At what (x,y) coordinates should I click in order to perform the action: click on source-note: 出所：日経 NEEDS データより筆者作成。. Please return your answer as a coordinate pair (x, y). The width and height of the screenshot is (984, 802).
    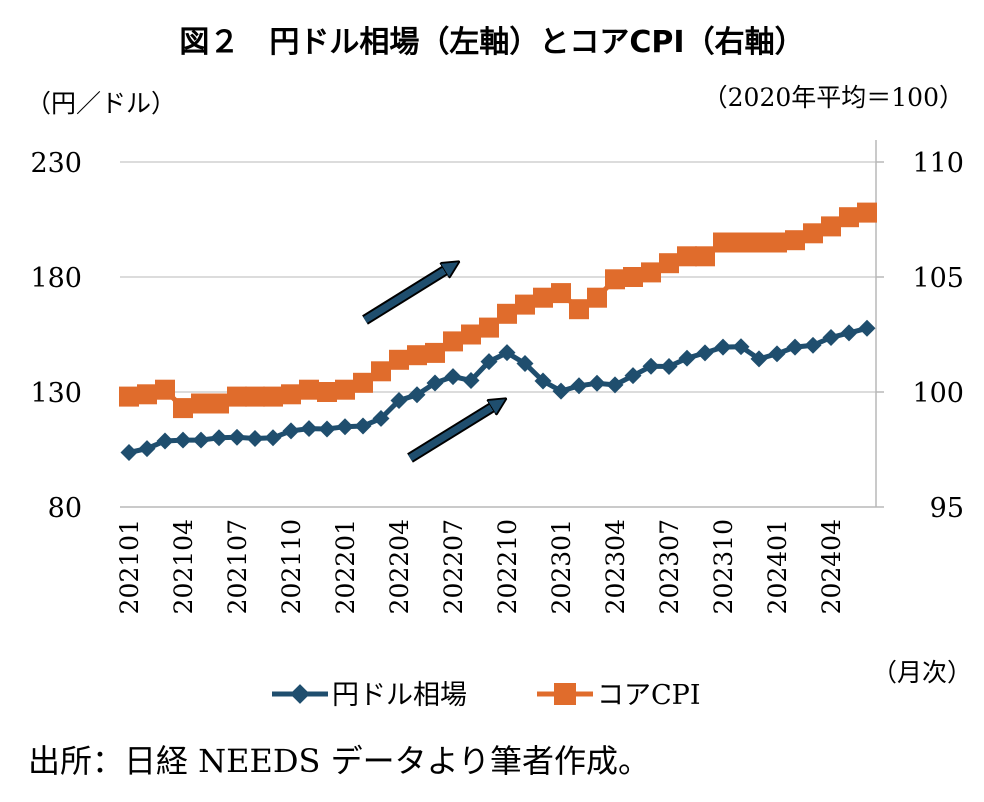
    Looking at the image, I should click on (339, 761).